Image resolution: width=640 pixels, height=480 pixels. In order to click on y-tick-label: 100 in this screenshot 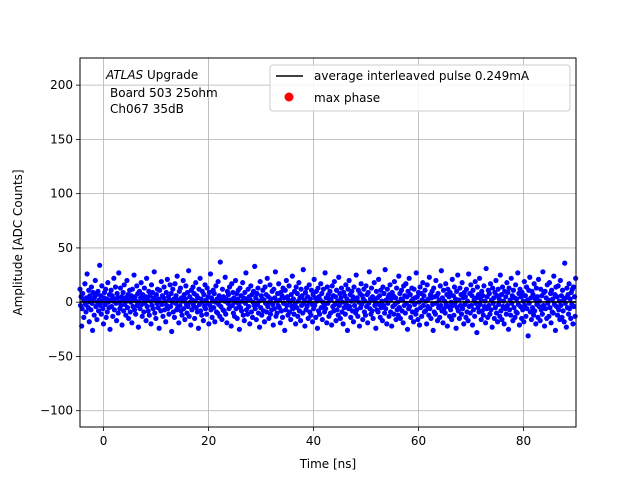, I will do `click(61, 194)`.